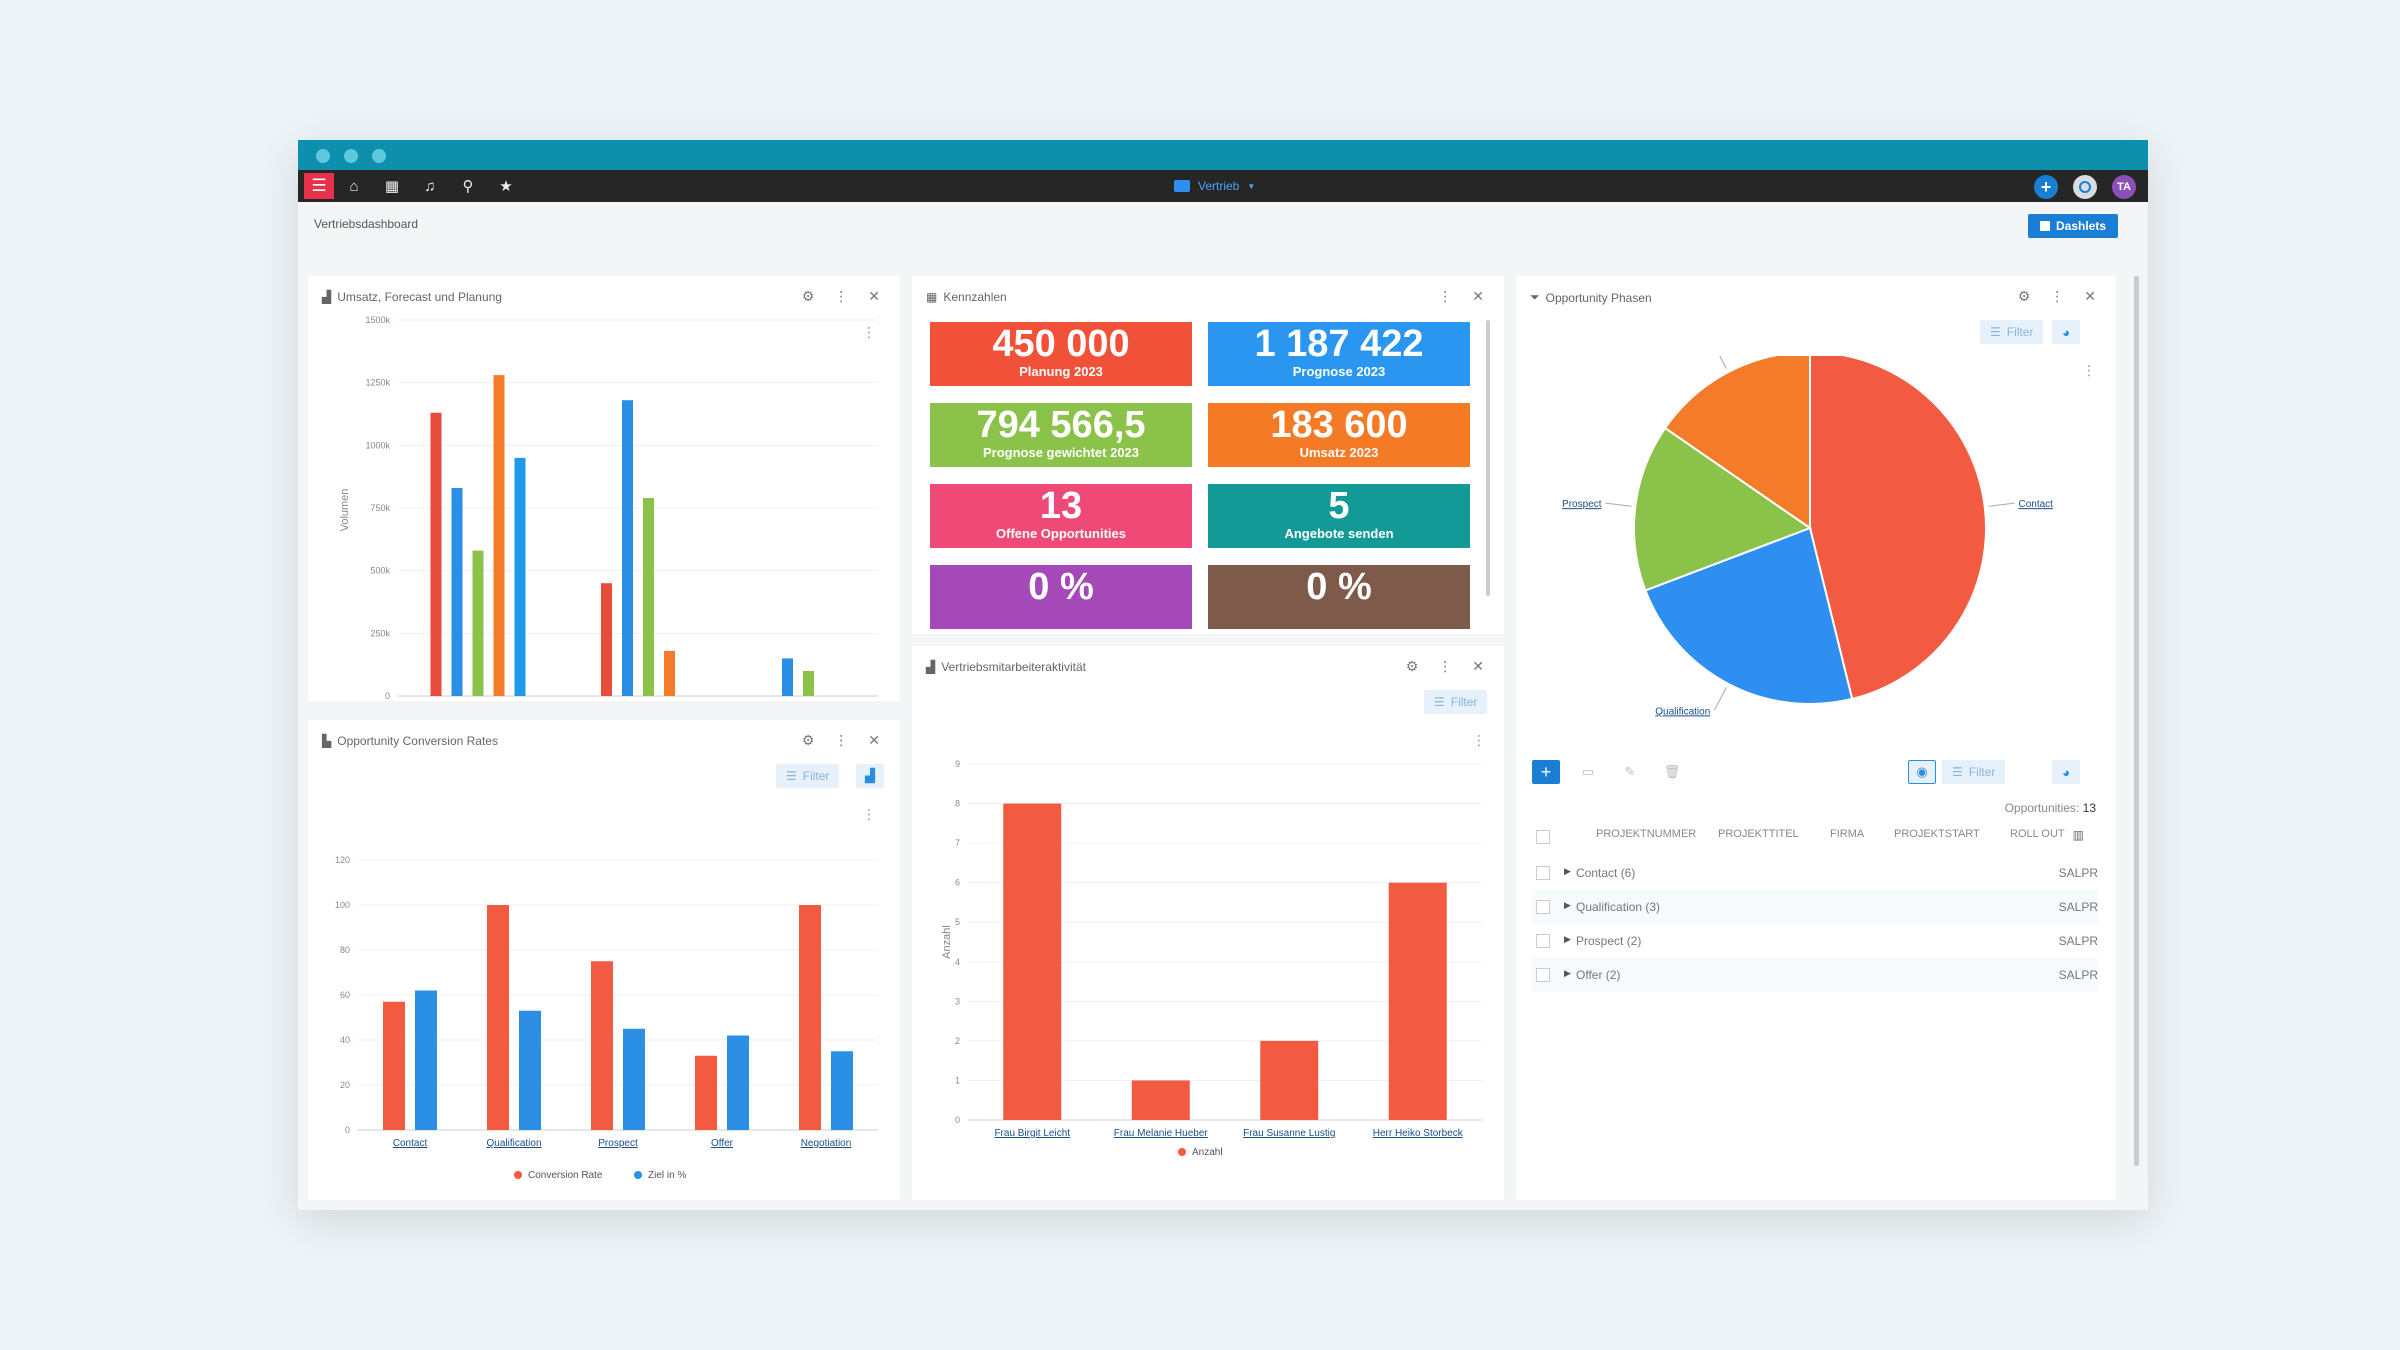 This screenshot has width=2400, height=1350. I want to click on column-projektstart: PROJEKTSTART, so click(1937, 834).